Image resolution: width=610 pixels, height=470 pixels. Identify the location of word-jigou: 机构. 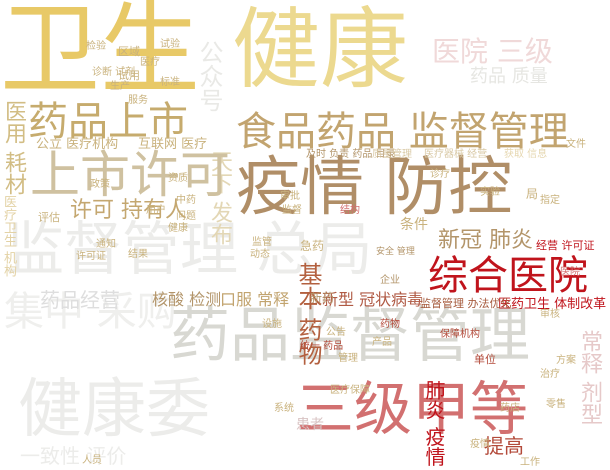
(470, 334).